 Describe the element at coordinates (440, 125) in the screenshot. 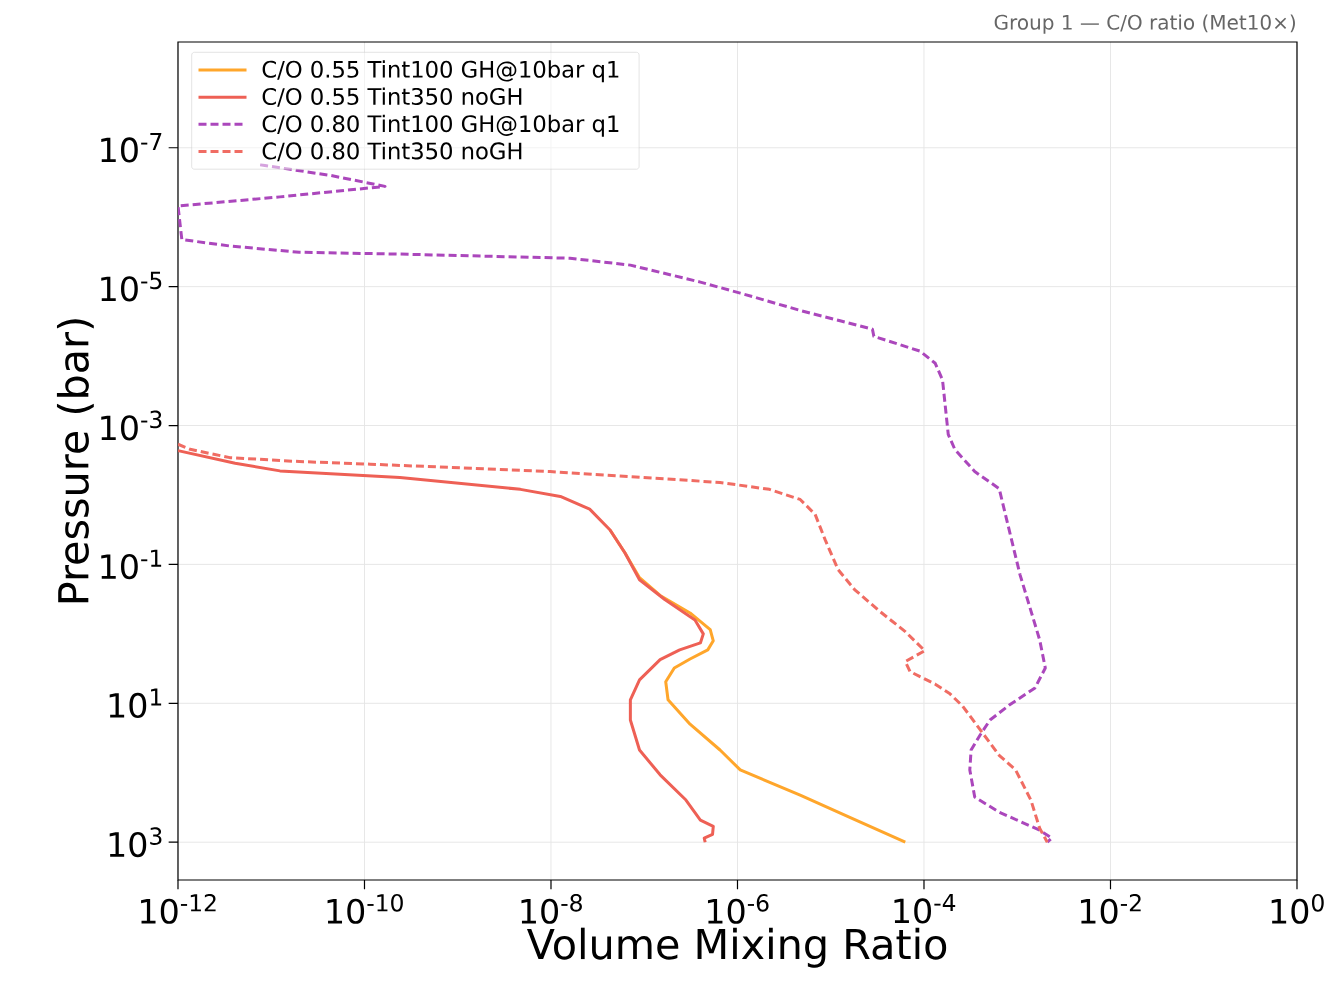

I see `legend-label: C/O 0.80 Tint100 GH@10bar q1` at that location.